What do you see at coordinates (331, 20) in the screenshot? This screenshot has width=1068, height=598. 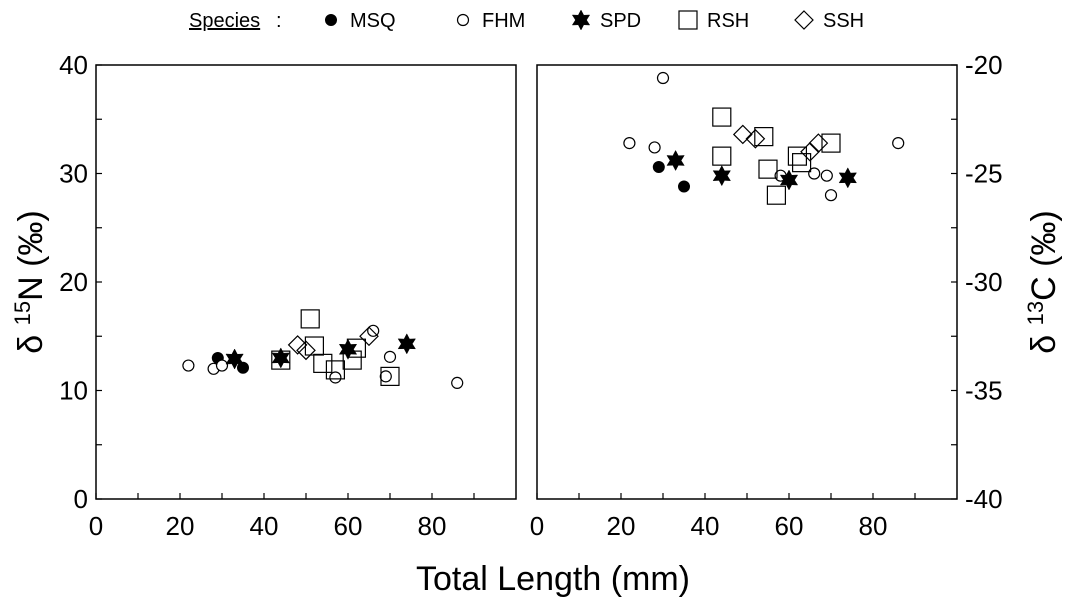 I see `filled-circle-icon` at bounding box center [331, 20].